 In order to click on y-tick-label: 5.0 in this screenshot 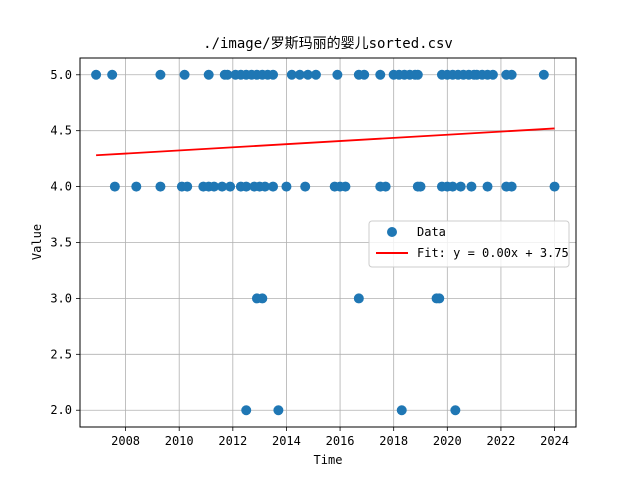, I will do `click(61, 75)`.